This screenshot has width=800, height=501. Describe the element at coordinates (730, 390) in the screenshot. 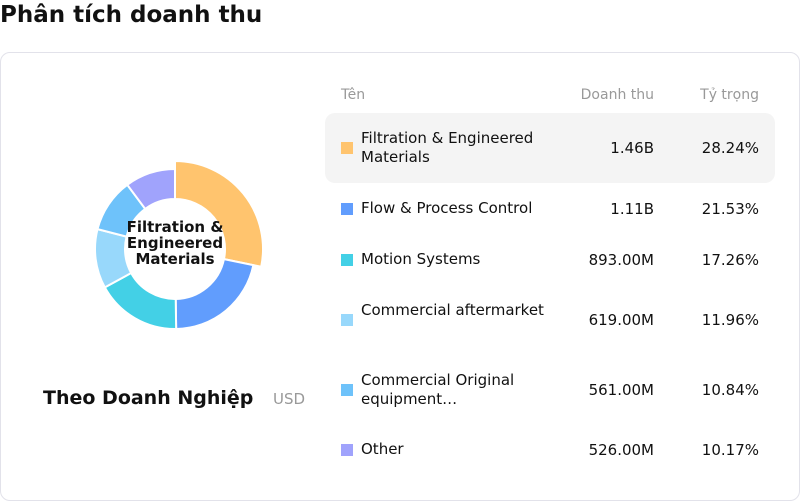

I see `segment-share: 10.84%` at that location.